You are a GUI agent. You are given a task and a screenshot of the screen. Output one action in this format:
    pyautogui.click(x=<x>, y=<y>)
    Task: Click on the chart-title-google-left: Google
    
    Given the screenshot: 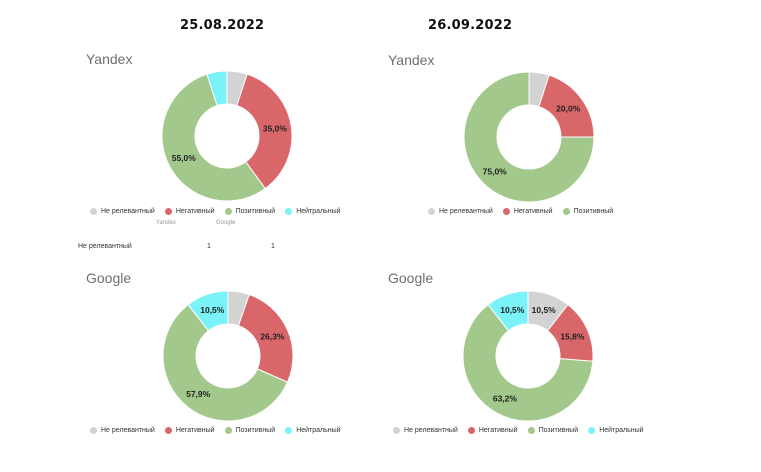 What is the action you would take?
    pyautogui.click(x=109, y=278)
    